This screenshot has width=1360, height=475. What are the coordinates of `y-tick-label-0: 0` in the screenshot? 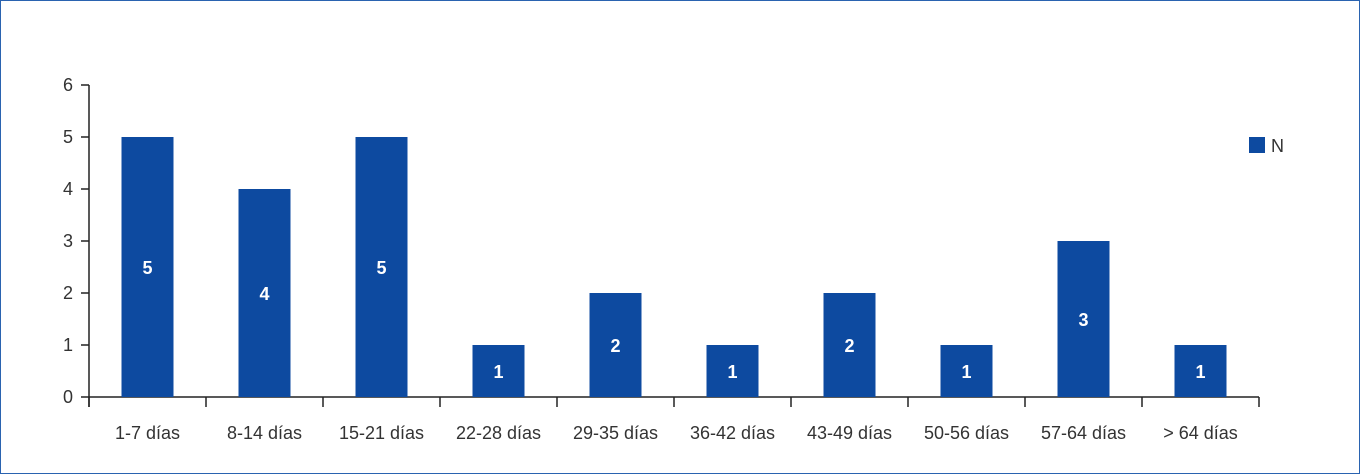 It's located at (68, 397).